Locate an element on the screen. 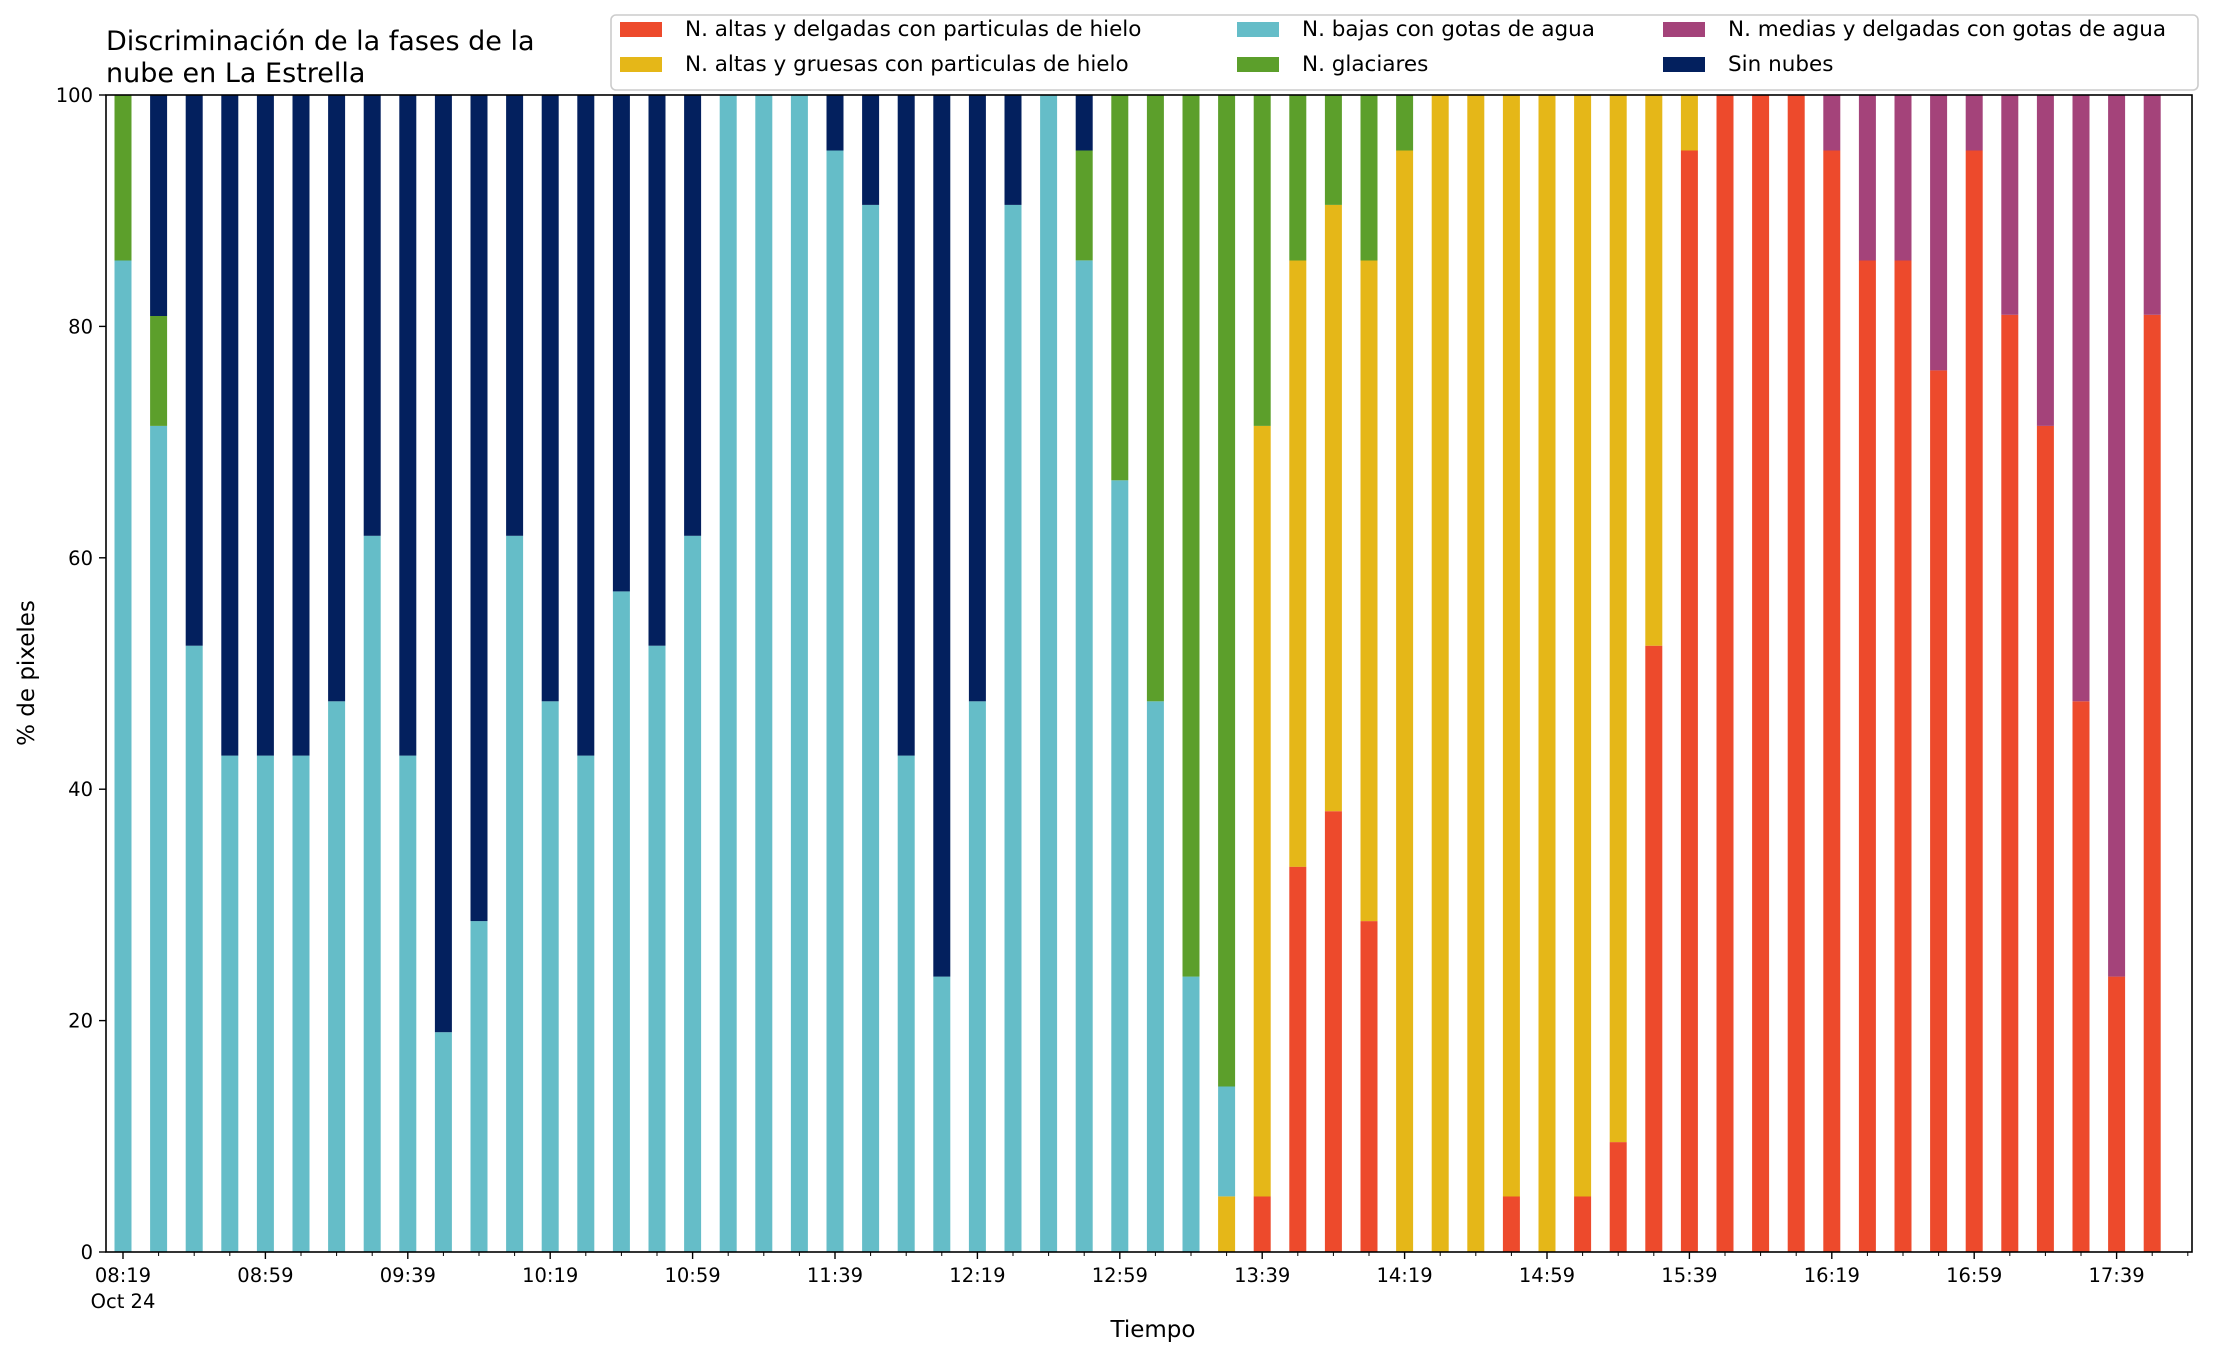 Image resolution: width=2216 pixels, height=1355 pixels. bar-segment-33-thin-ice is located at coordinates (1298, 1059).